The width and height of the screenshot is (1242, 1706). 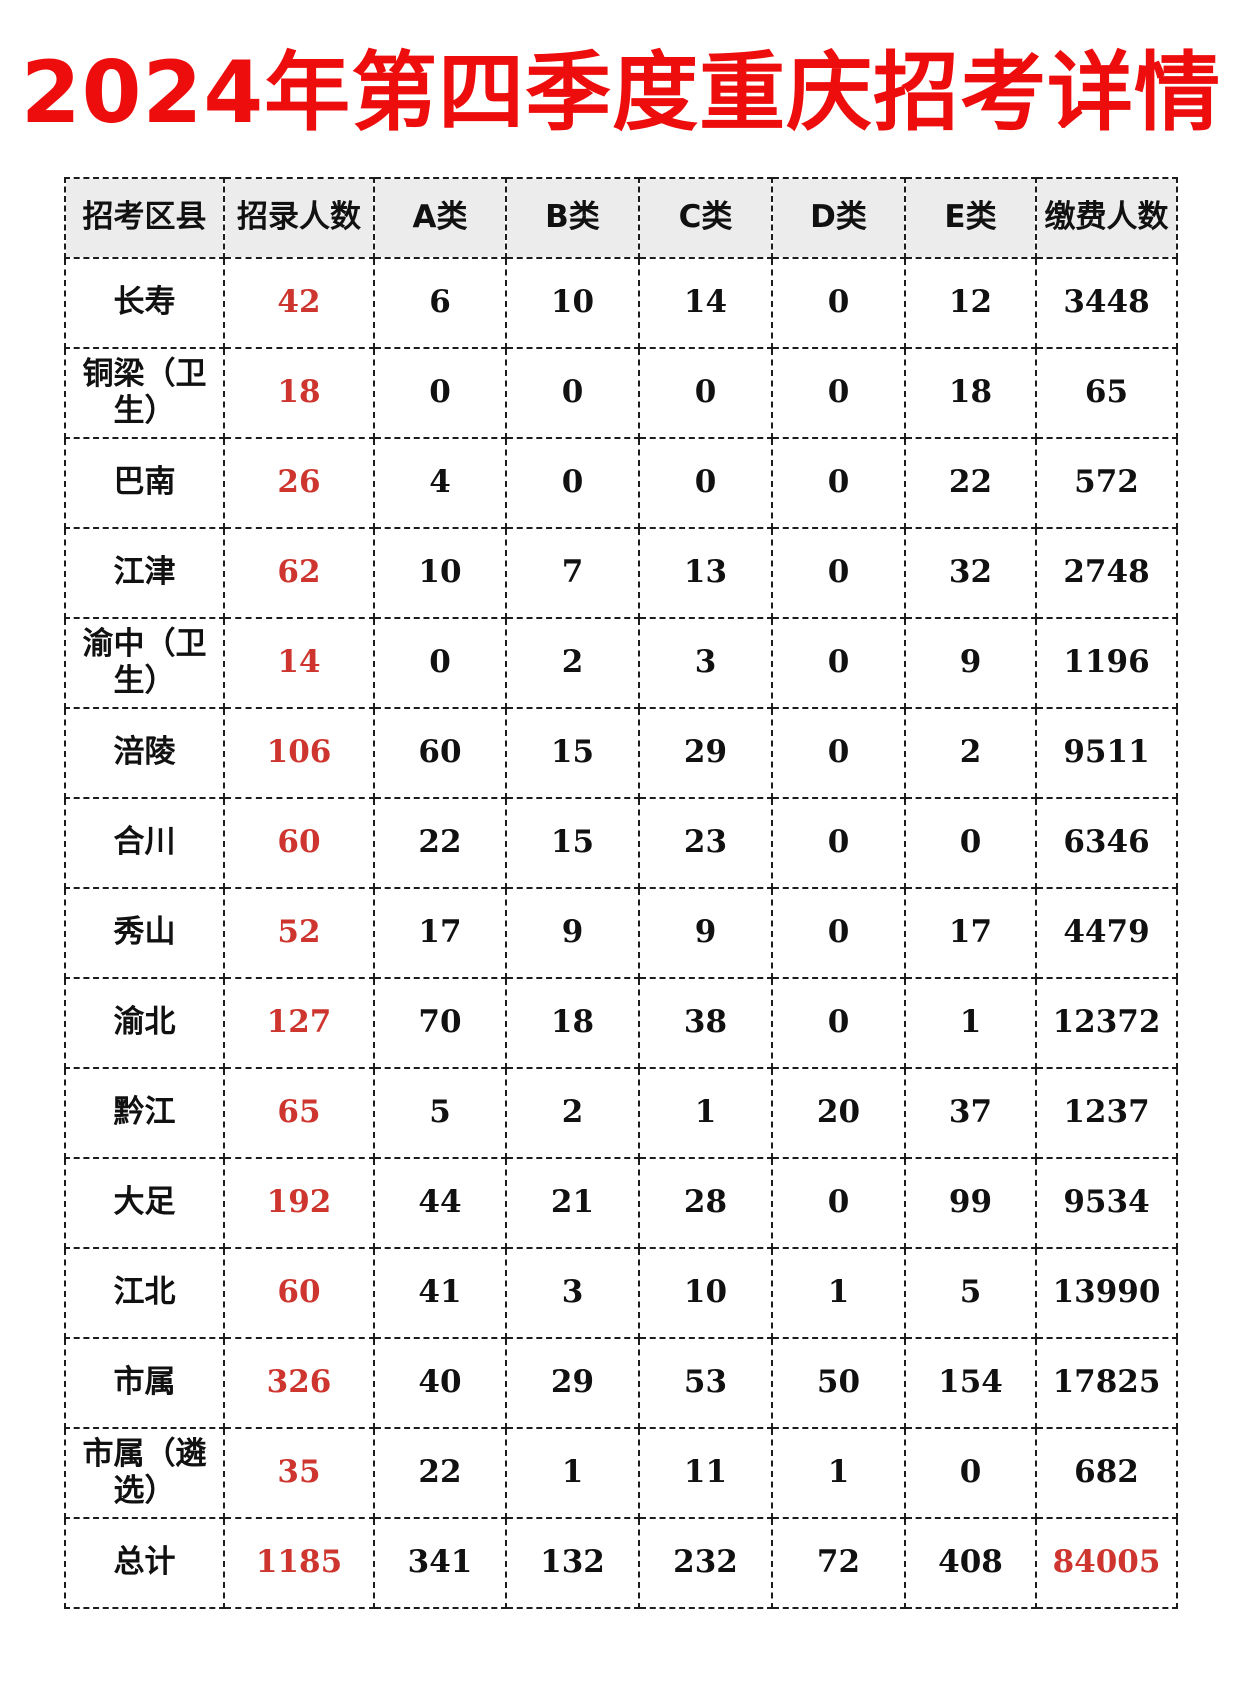 What do you see at coordinates (705, 662) in the screenshot?
I see `value-cell: 3` at bounding box center [705, 662].